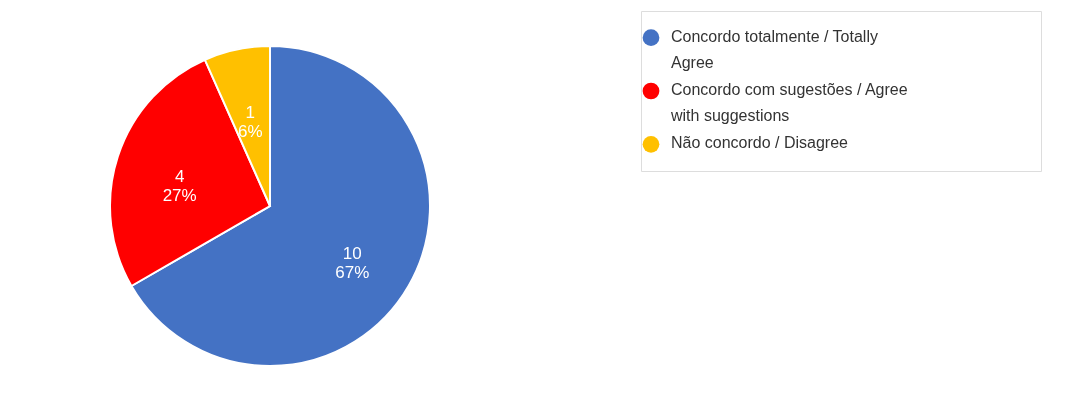  What do you see at coordinates (760, 143) in the screenshot?
I see `legend-label: Não concordo / Disagree` at bounding box center [760, 143].